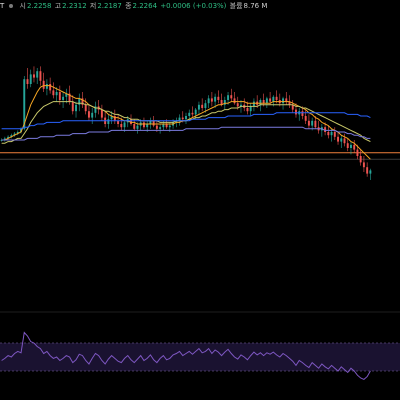  I want to click on rsi-band, so click(200, 357).